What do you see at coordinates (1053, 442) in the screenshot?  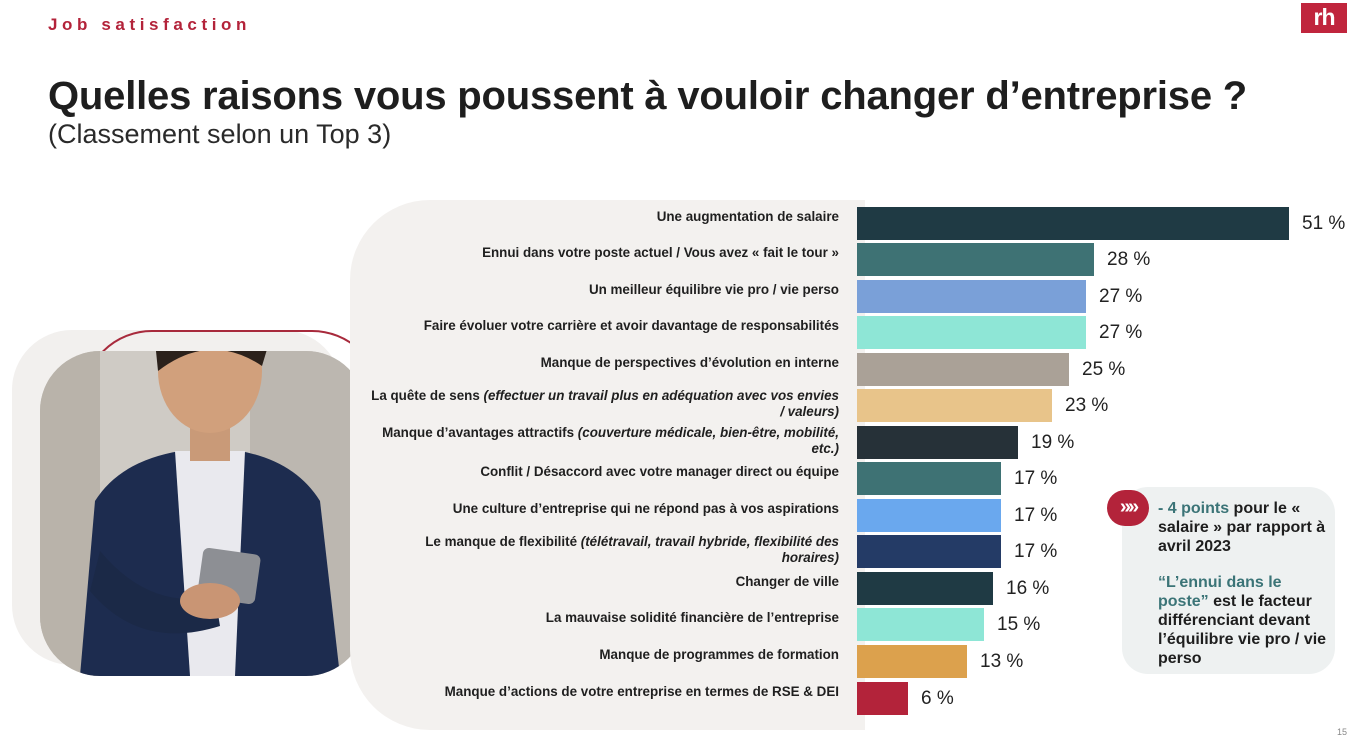 I see `bar-value-label: 19 %` at bounding box center [1053, 442].